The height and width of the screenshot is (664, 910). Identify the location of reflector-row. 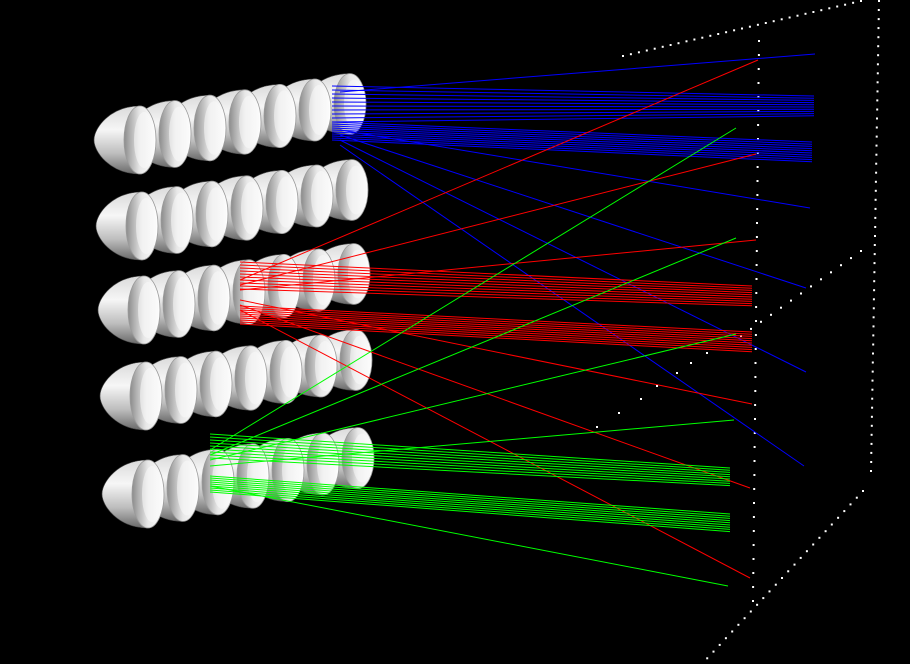
(230, 124).